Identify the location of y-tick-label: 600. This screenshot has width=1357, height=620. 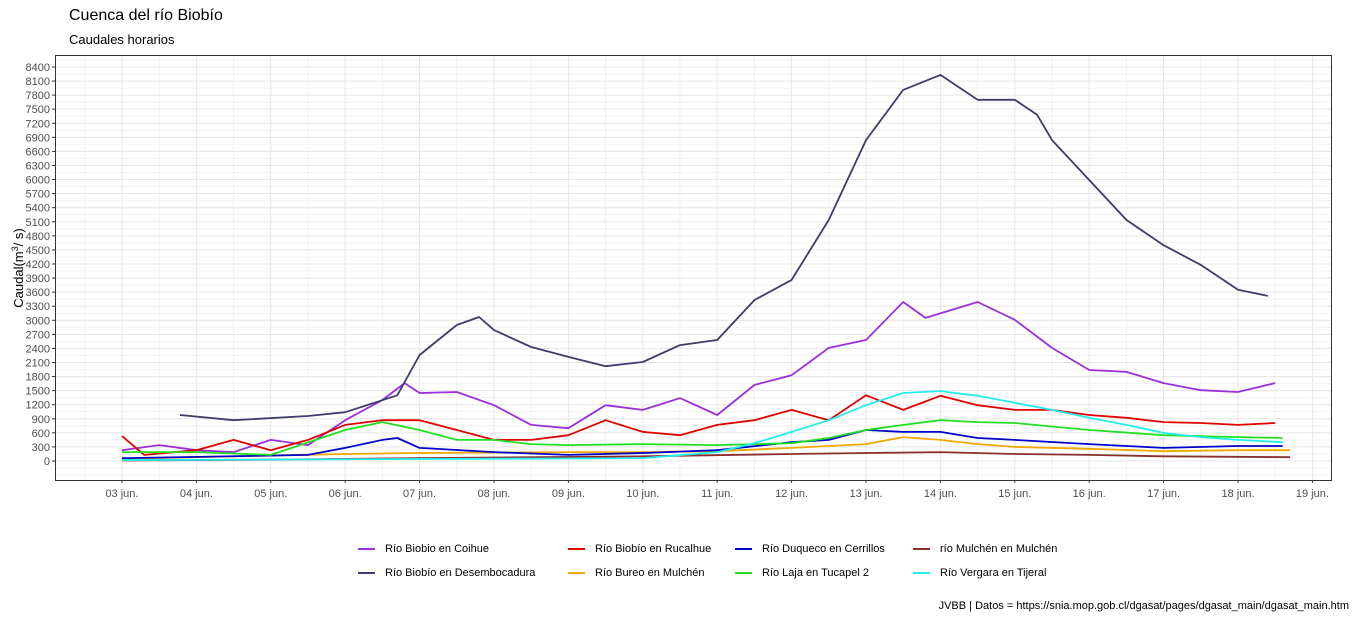
(41, 434).